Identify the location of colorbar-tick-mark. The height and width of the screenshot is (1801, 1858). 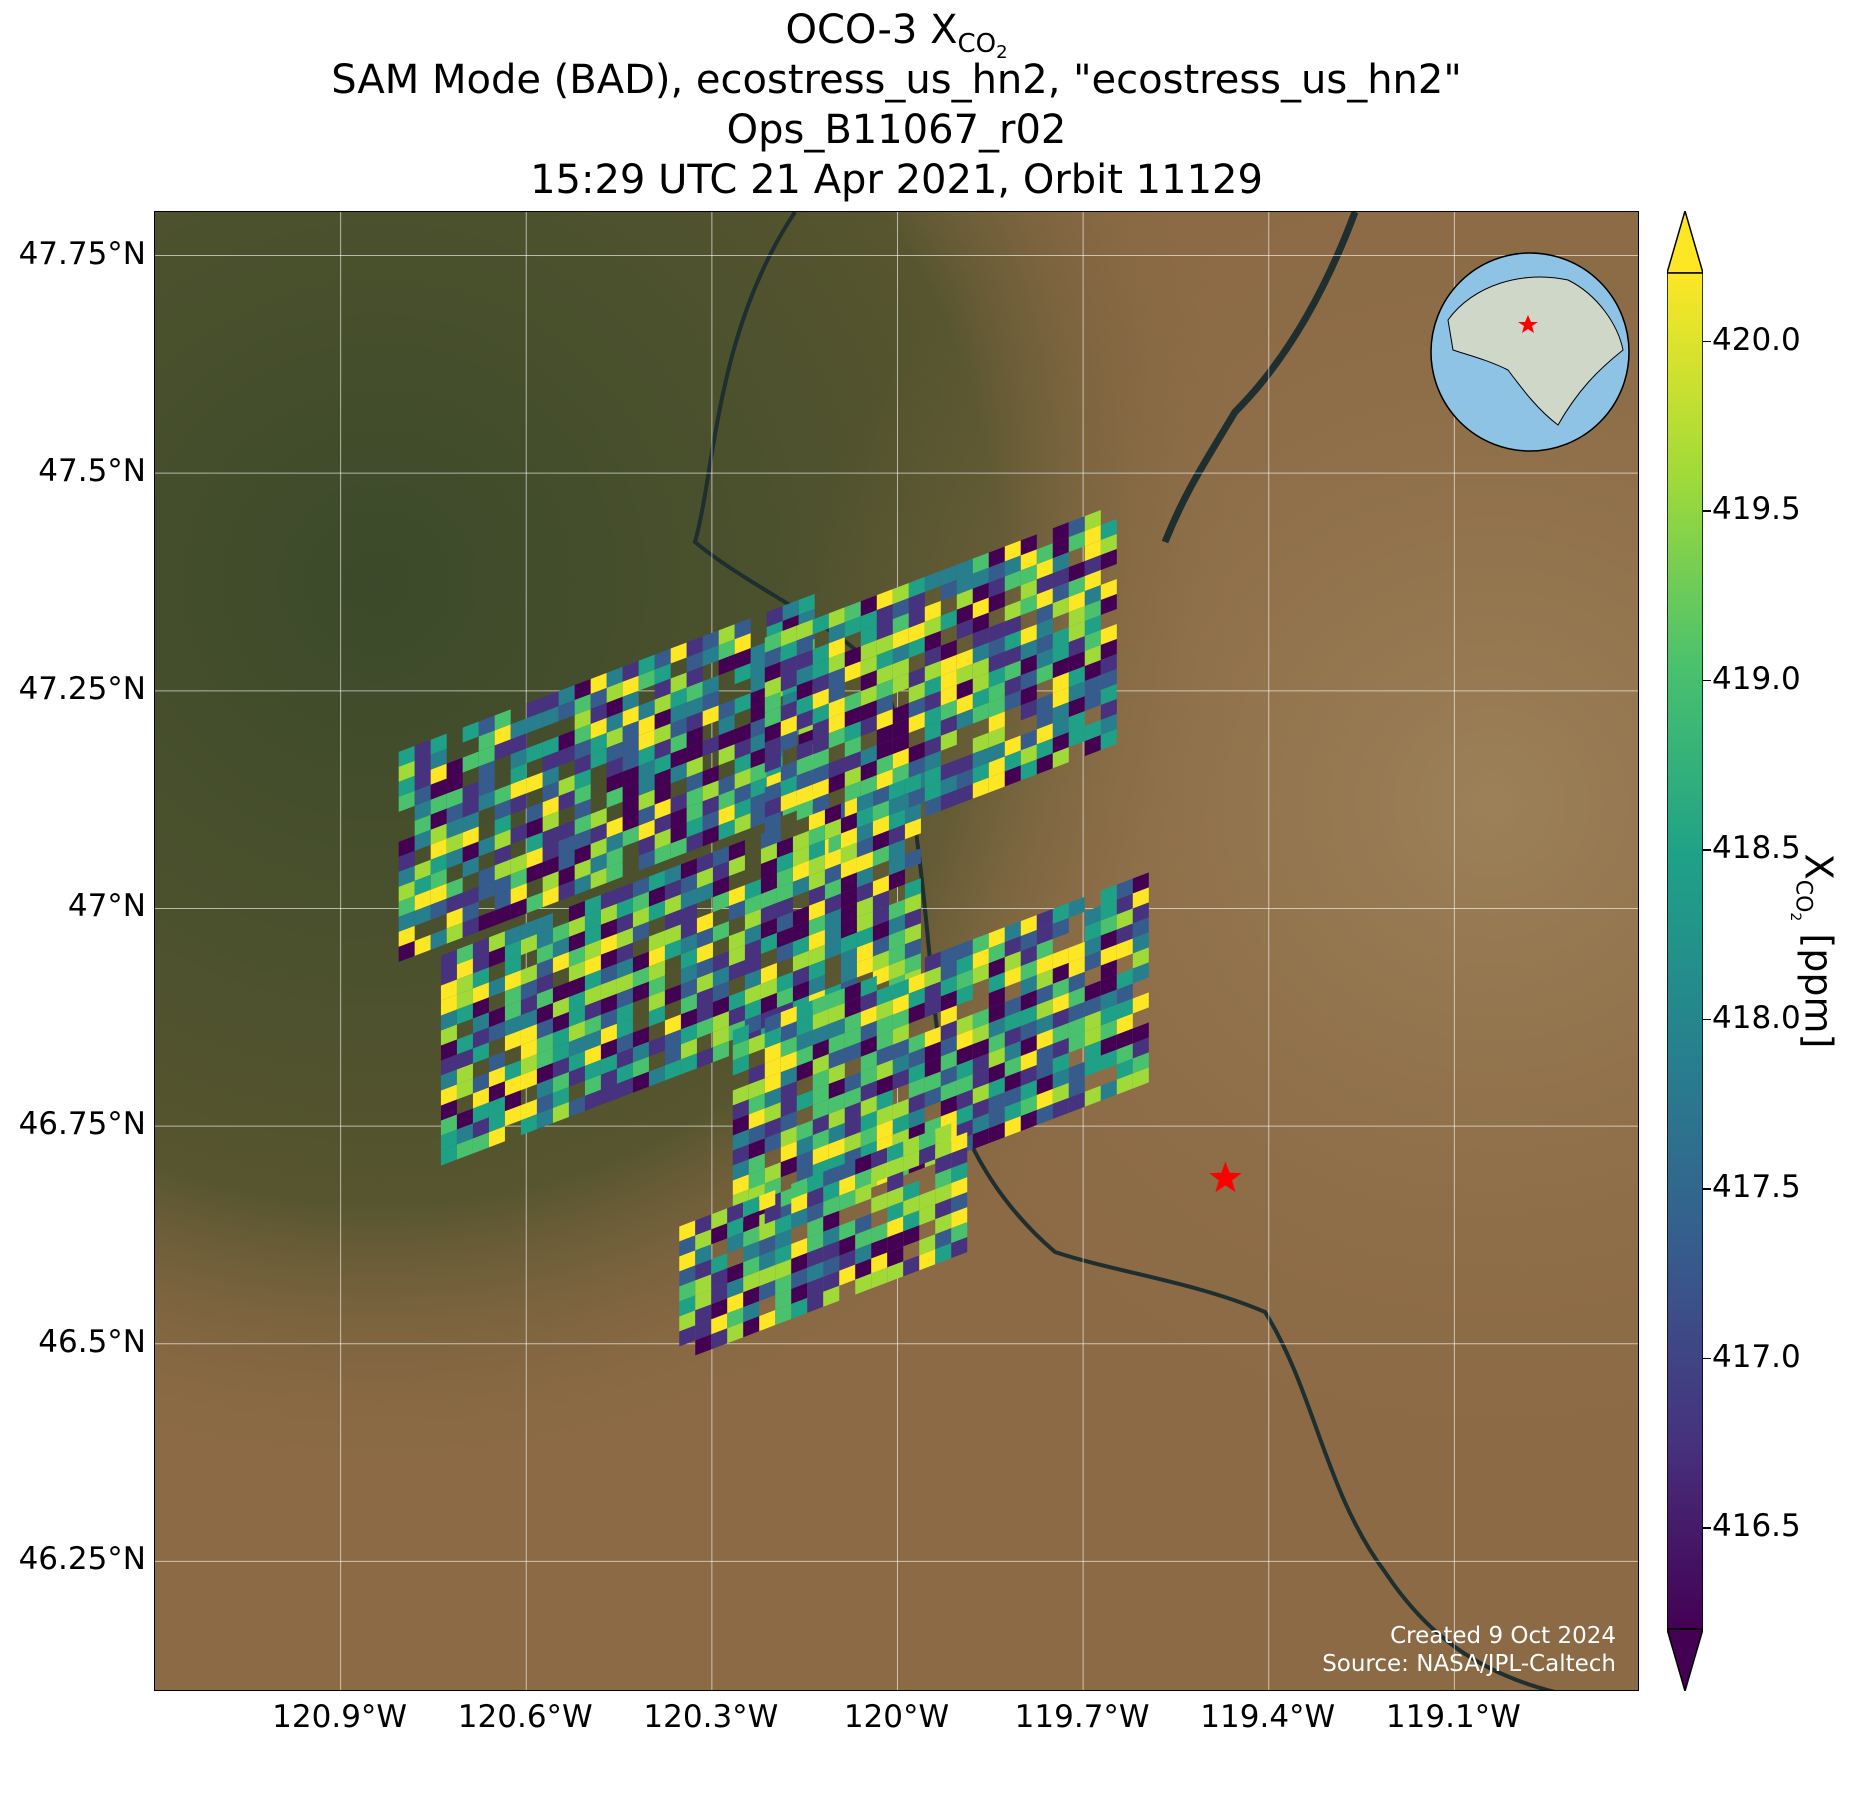
(1707, 1189).